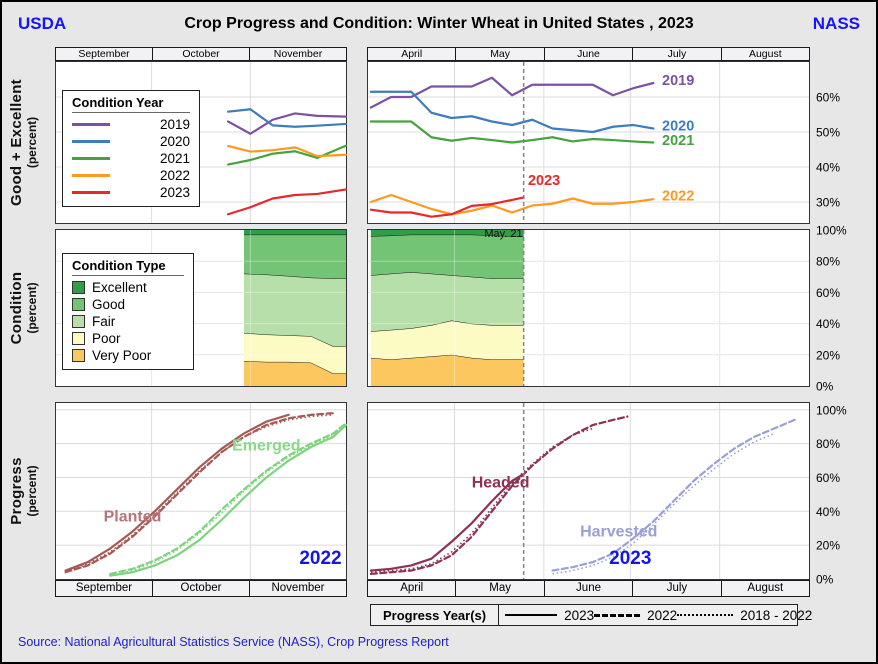 The image size is (878, 664). Describe the element at coordinates (447, 233) in the screenshot. I see `band-excellent` at that location.